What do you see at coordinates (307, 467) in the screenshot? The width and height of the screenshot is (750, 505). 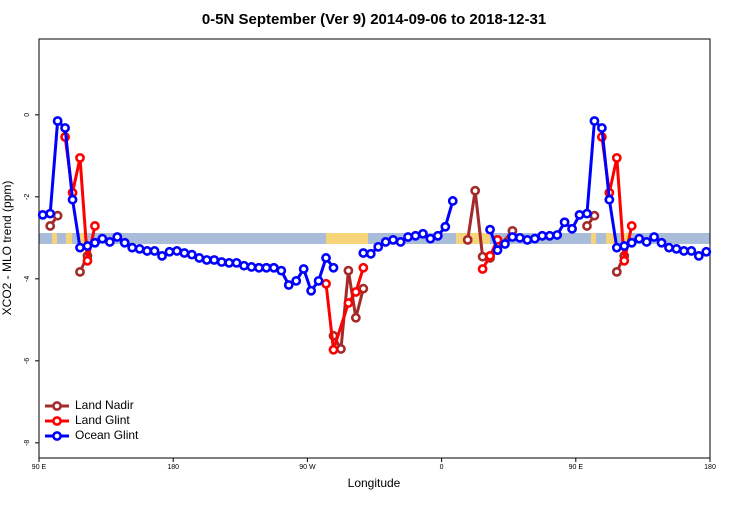 I see `x-tick-label: 90 W` at bounding box center [307, 467].